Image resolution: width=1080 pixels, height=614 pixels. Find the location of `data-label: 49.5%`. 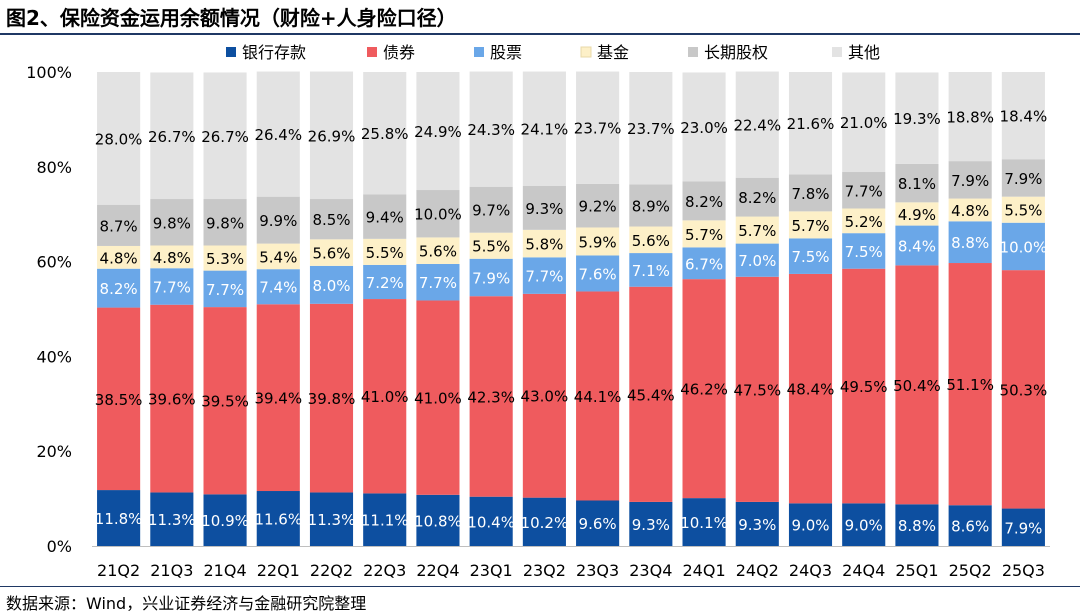

data-label: 49.5% is located at coordinates (864, 387).